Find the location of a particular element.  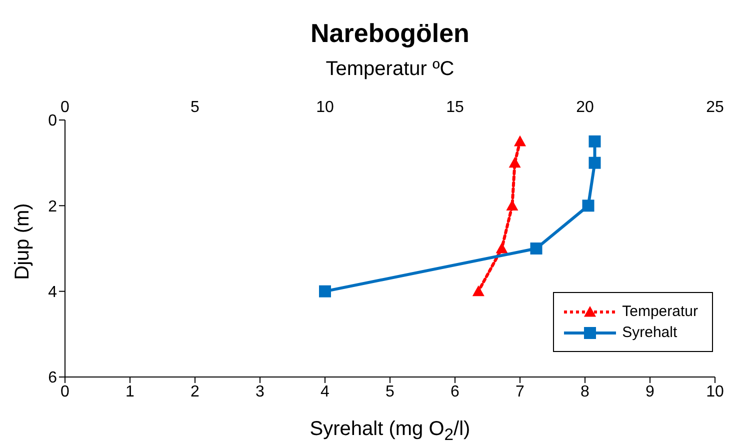

x-tick-label: 10 is located at coordinates (715, 391).